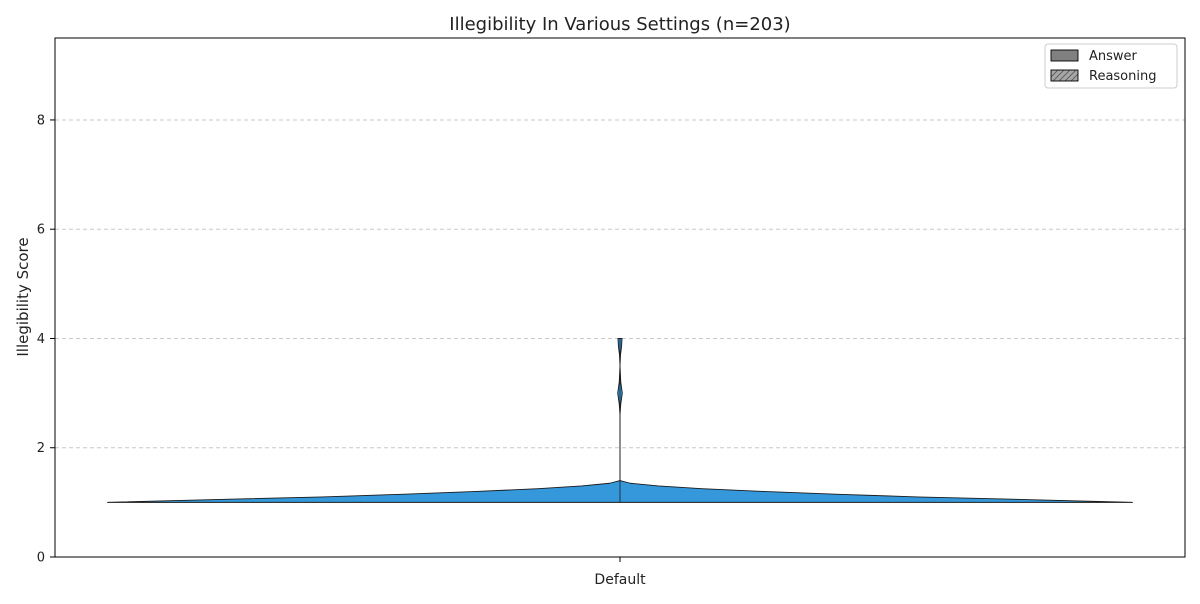 The image size is (1200, 604). What do you see at coordinates (620, 580) in the screenshot?
I see `x-tick-label: Default` at bounding box center [620, 580].